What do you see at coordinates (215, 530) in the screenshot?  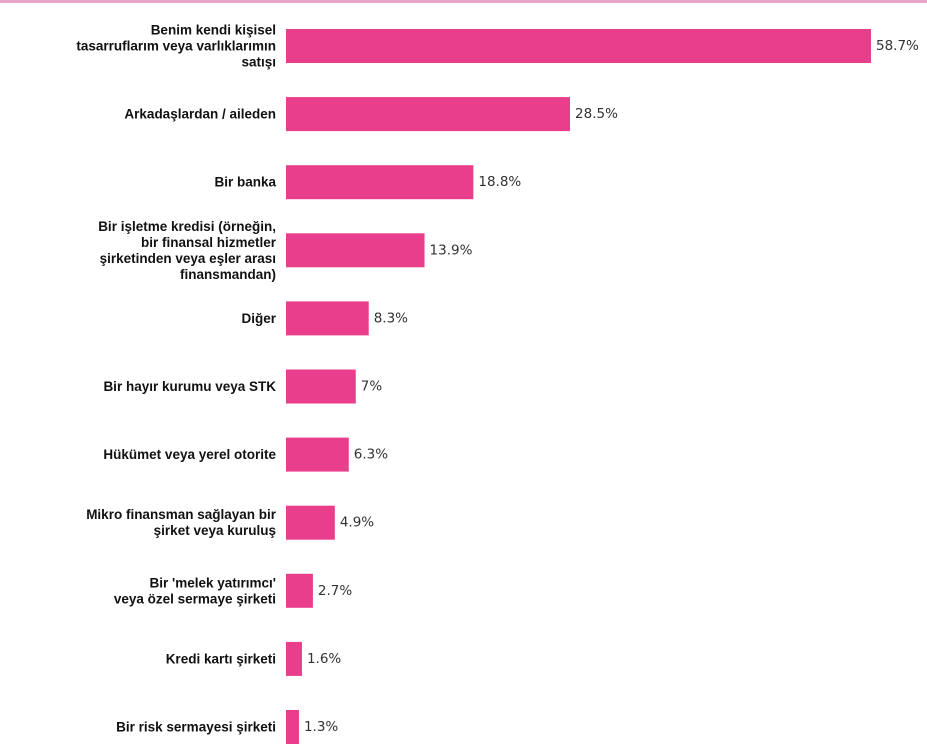 I see `category-label-line: şirket veya kuruluş` at bounding box center [215, 530].